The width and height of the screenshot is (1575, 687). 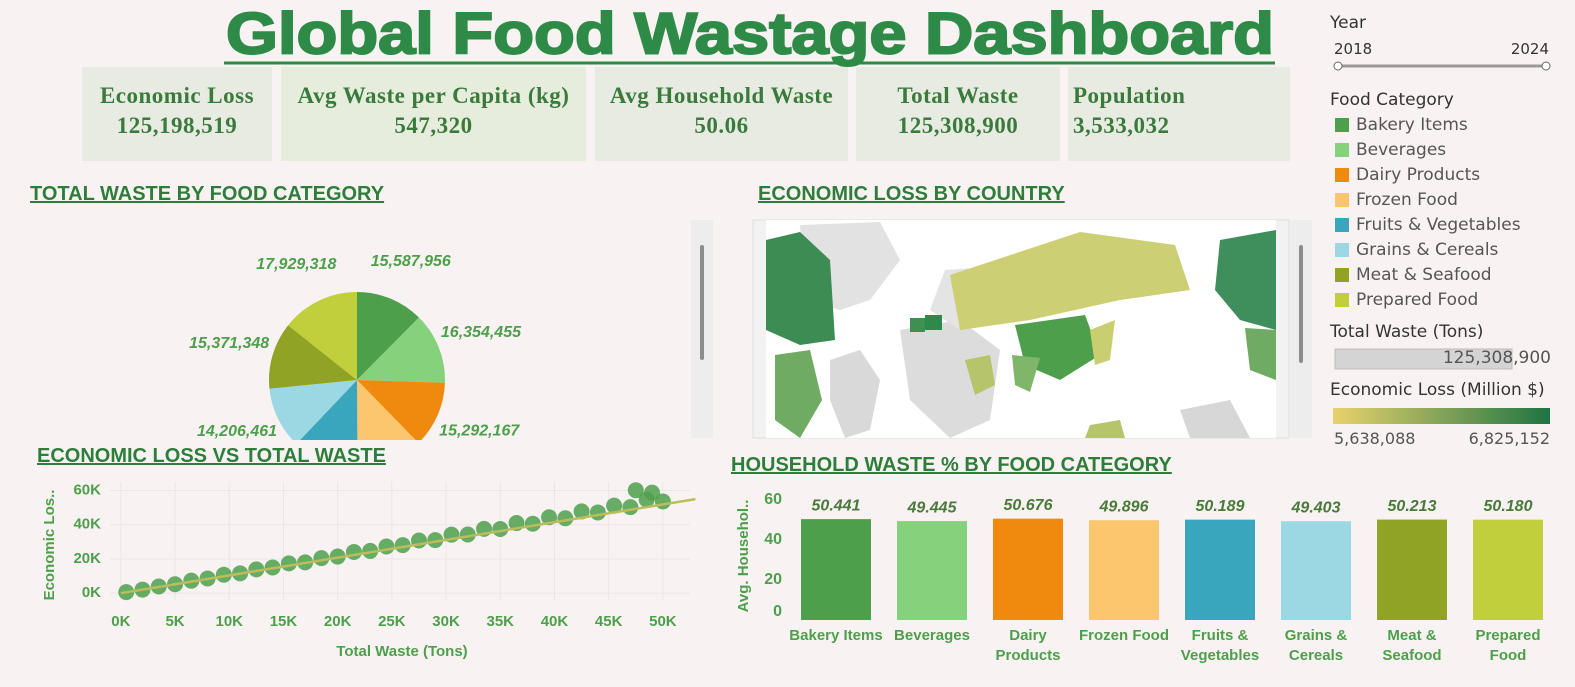 I want to click on legend-item: Prepared Food, so click(x=1417, y=300).